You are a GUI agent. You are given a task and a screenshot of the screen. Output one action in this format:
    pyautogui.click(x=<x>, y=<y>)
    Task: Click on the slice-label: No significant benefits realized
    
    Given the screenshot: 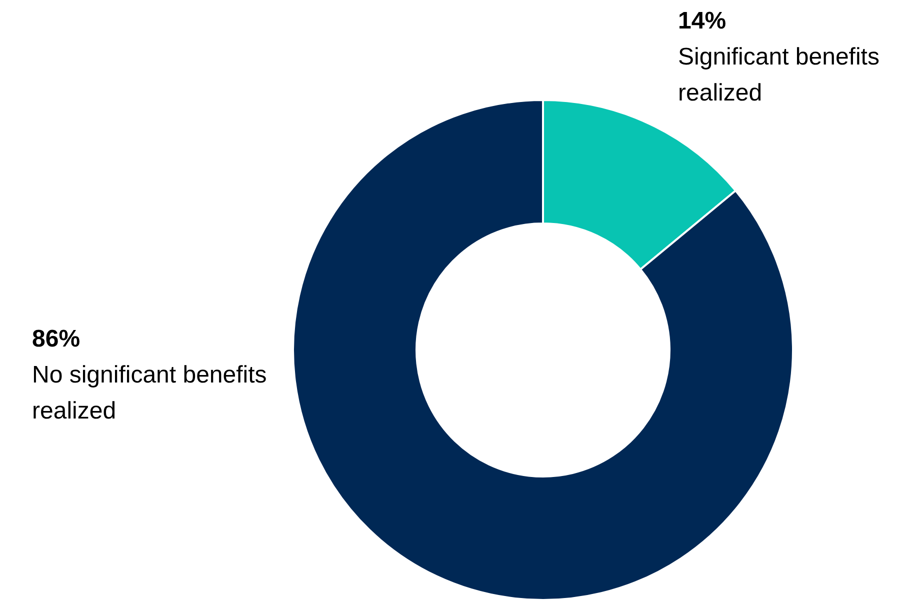 What is the action you would take?
    pyautogui.click(x=149, y=393)
    